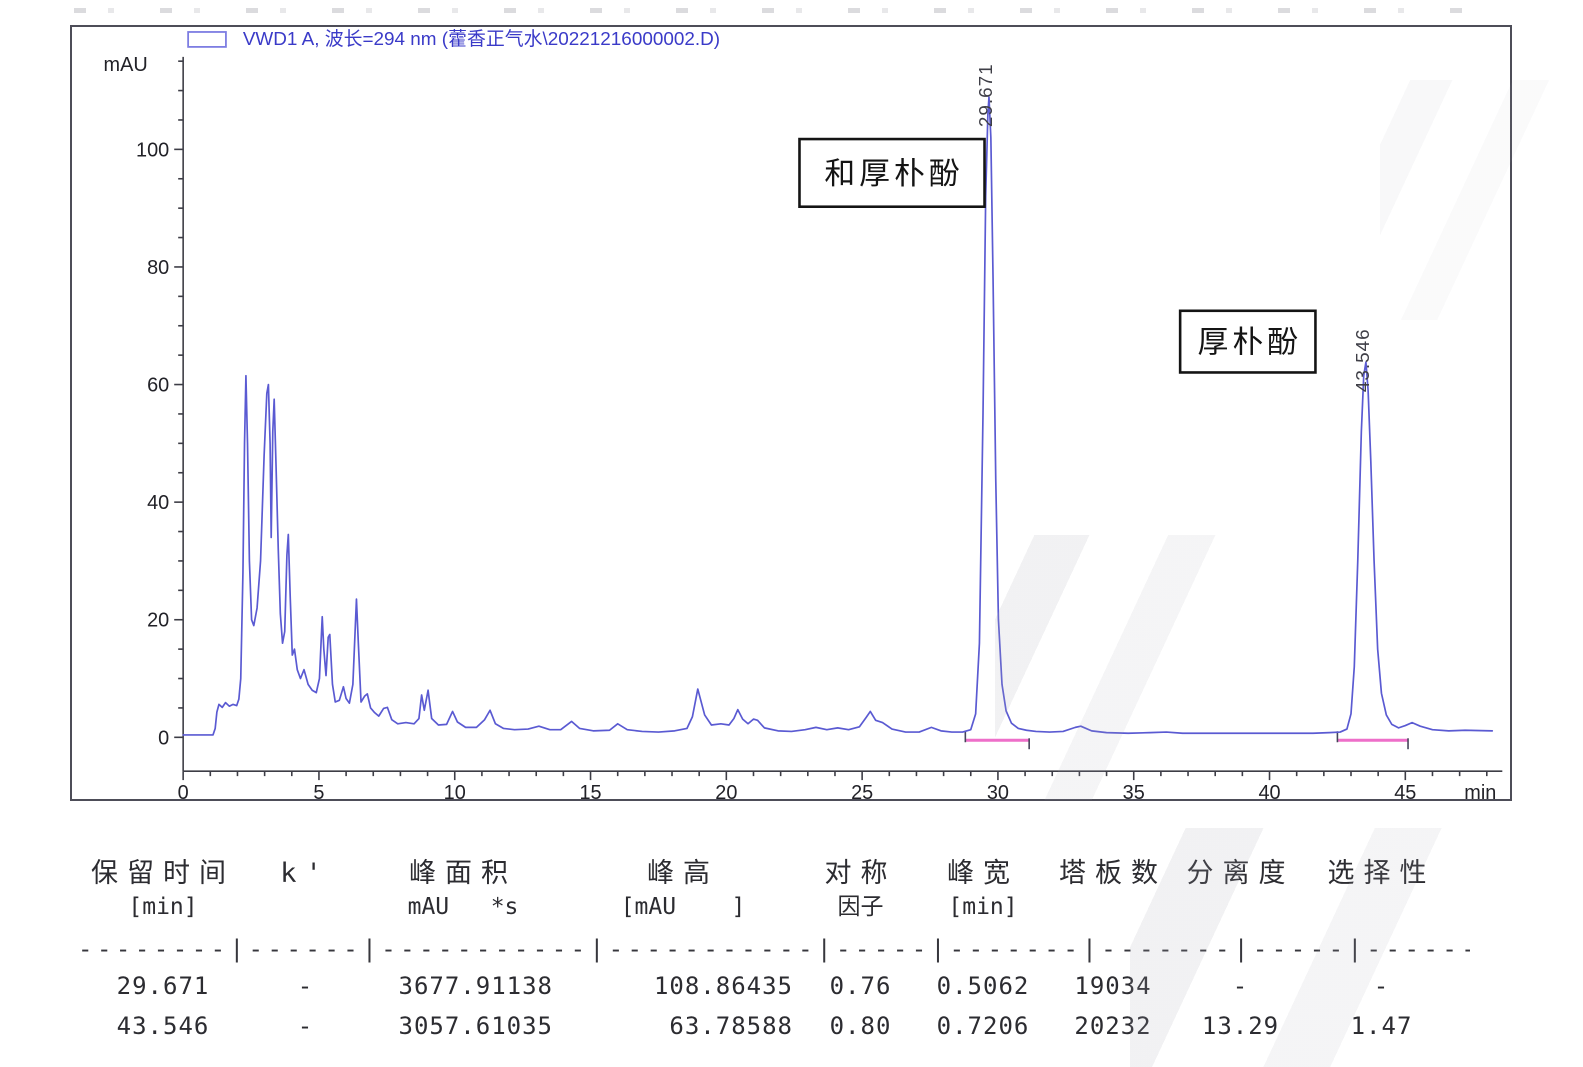 The width and height of the screenshot is (1583, 1067). Describe the element at coordinates (1363, 360) in the screenshot. I see `peak-rt-label: 43.546` at that location.